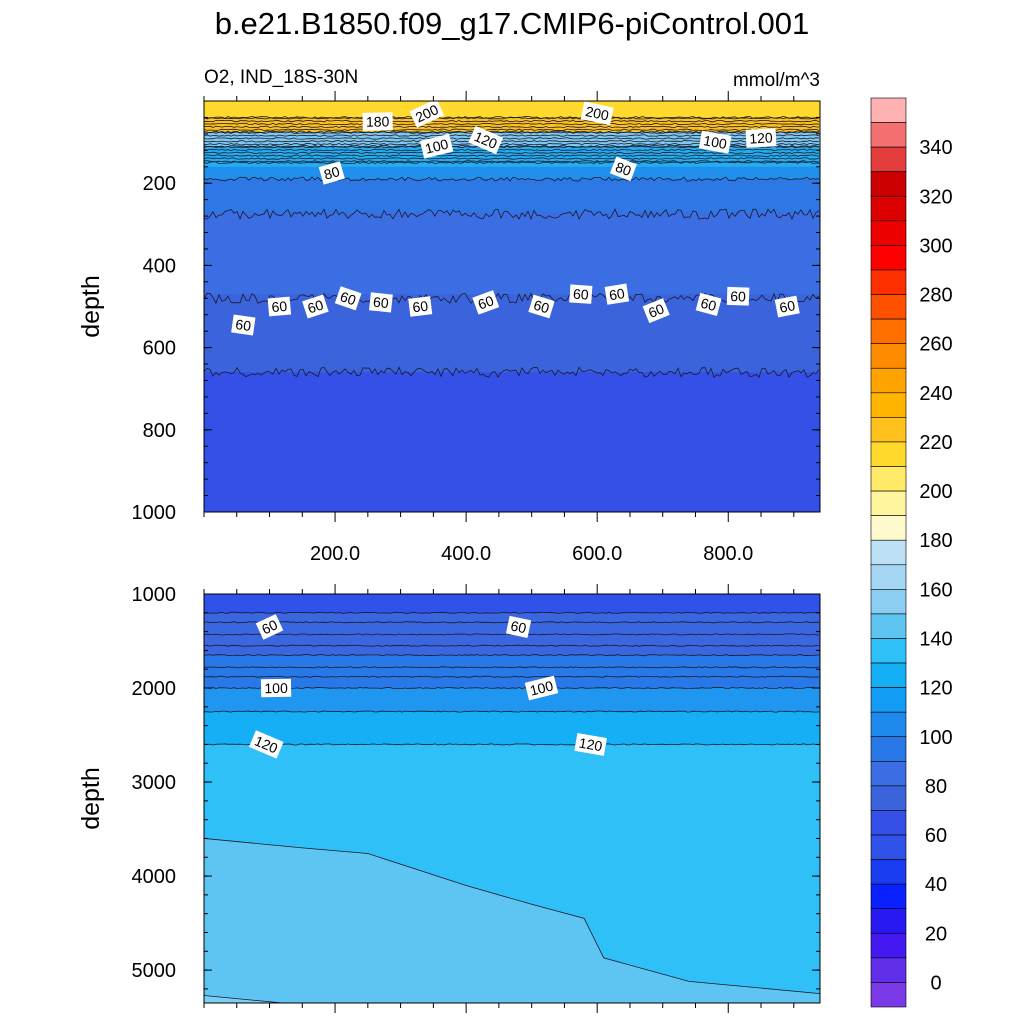 The image size is (1024, 1024). Describe the element at coordinates (935, 345) in the screenshot. I see `colorbar-label: 260` at that location.